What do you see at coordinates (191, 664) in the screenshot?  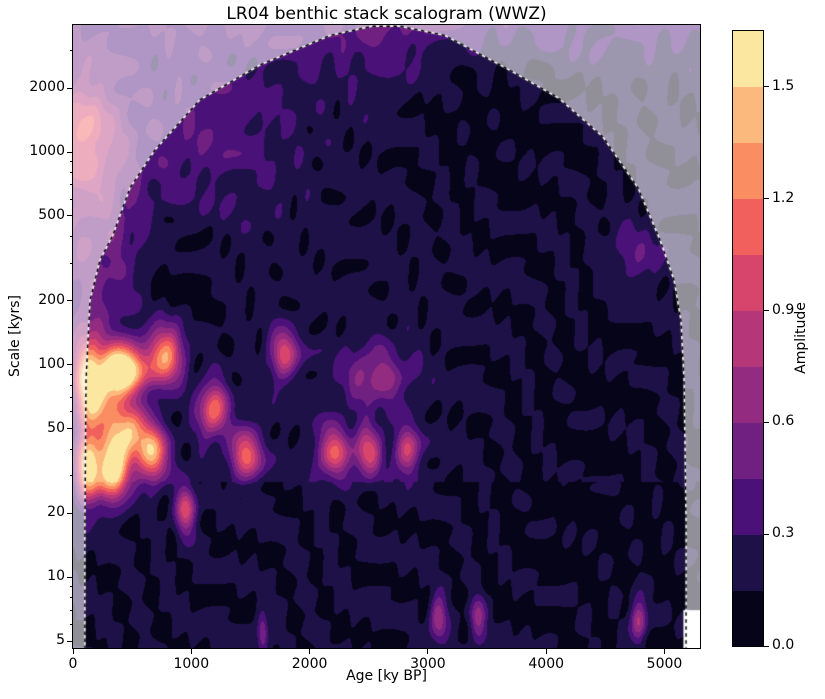 I see `x-tick-label: 1000` at bounding box center [191, 664].